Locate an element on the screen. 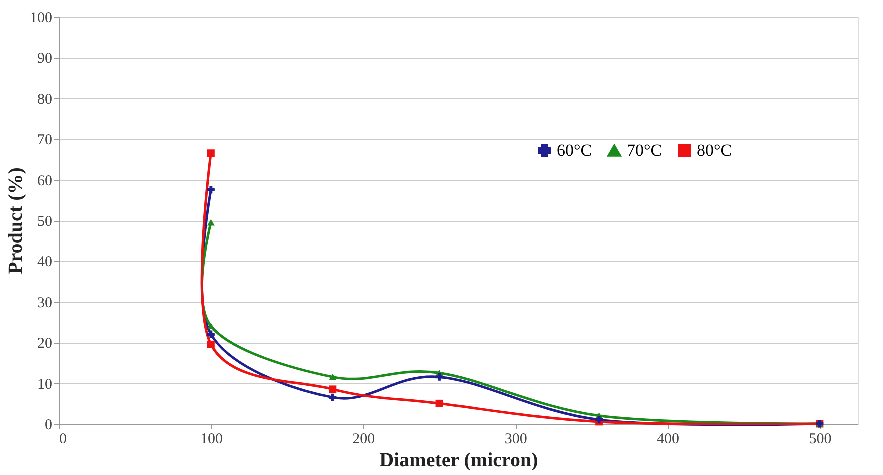  legend-label: 70°C is located at coordinates (644, 150).